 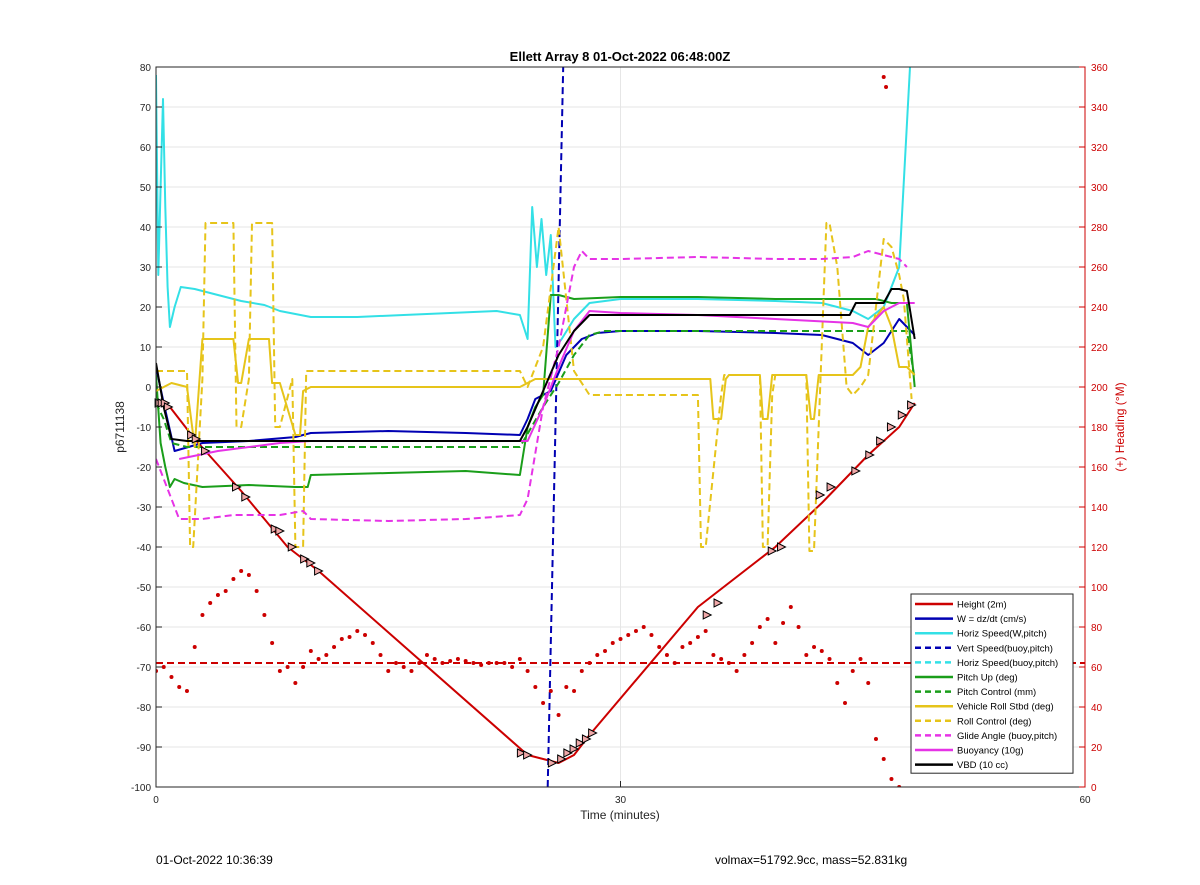 What do you see at coordinates (214, 860) in the screenshot?
I see `footer-timestamp: 01-Oct-2022 10:36:39` at bounding box center [214, 860].